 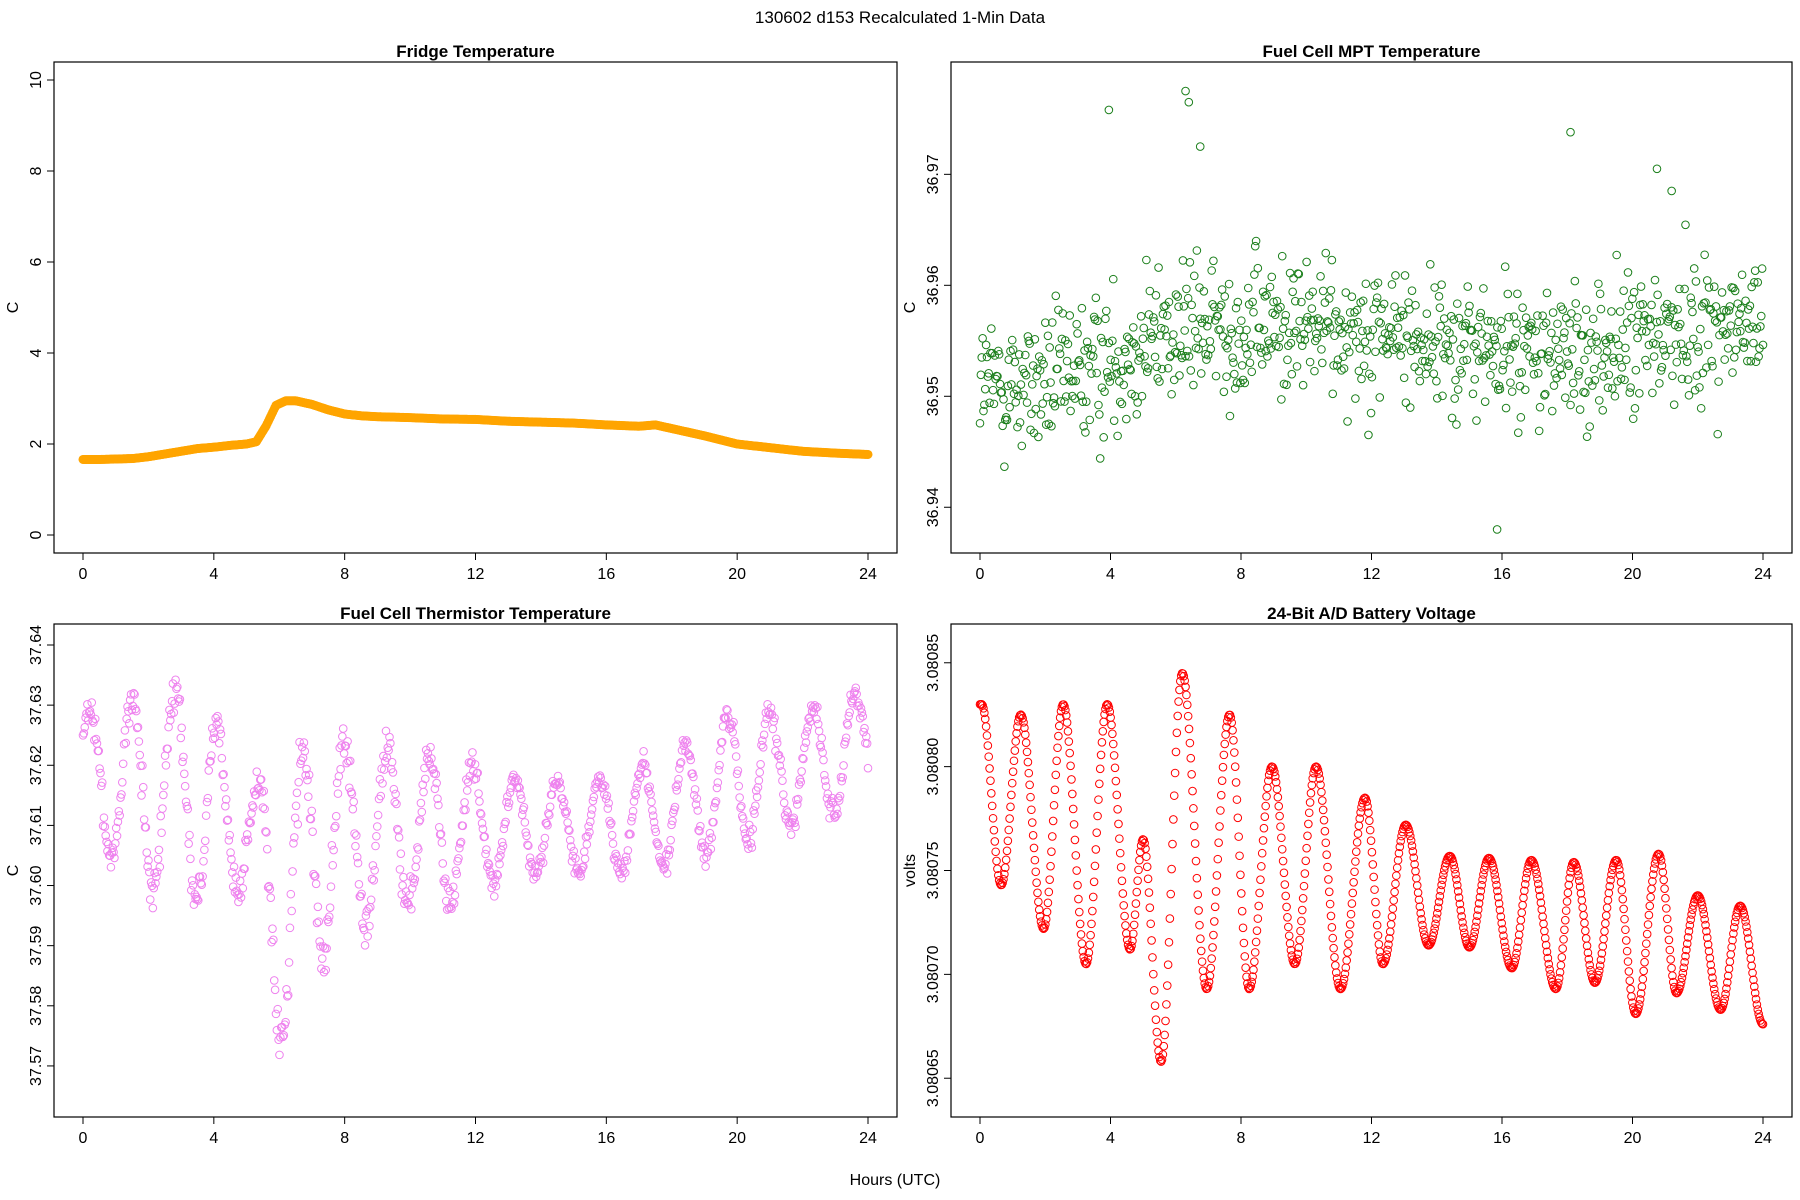 I want to click on x-tick-label: 8, so click(x=344, y=574).